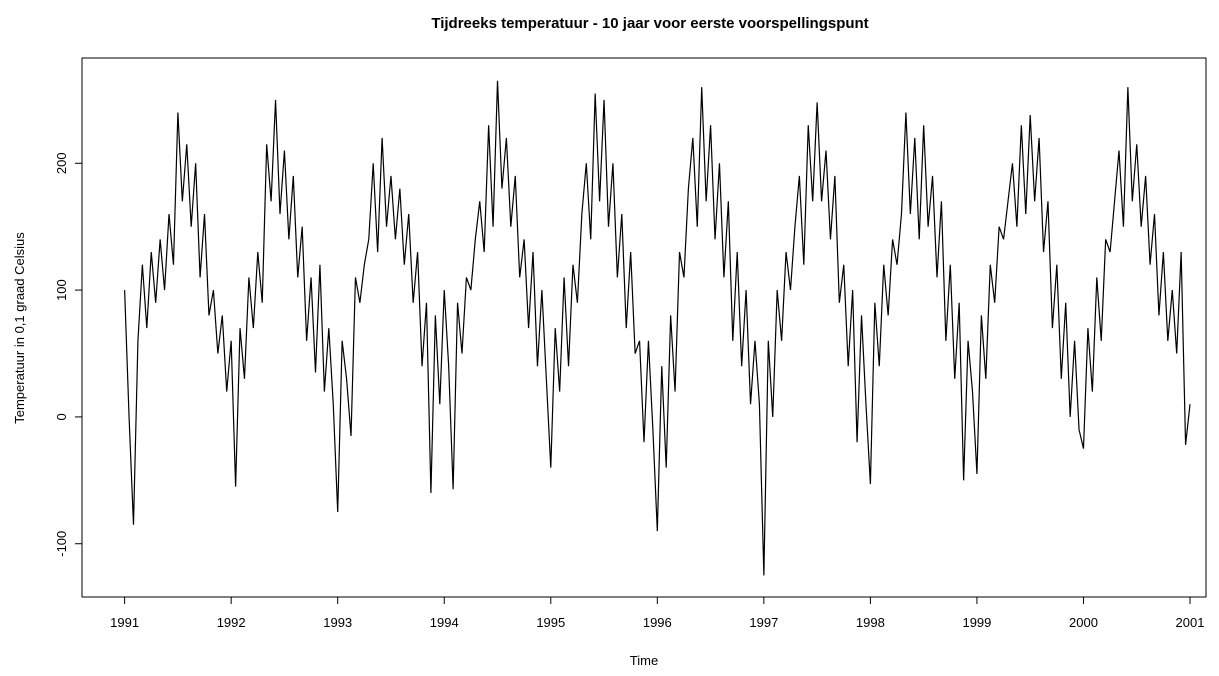 The width and height of the screenshot is (1219, 676). What do you see at coordinates (231, 622) in the screenshot?
I see `x-tick-label: 1992` at bounding box center [231, 622].